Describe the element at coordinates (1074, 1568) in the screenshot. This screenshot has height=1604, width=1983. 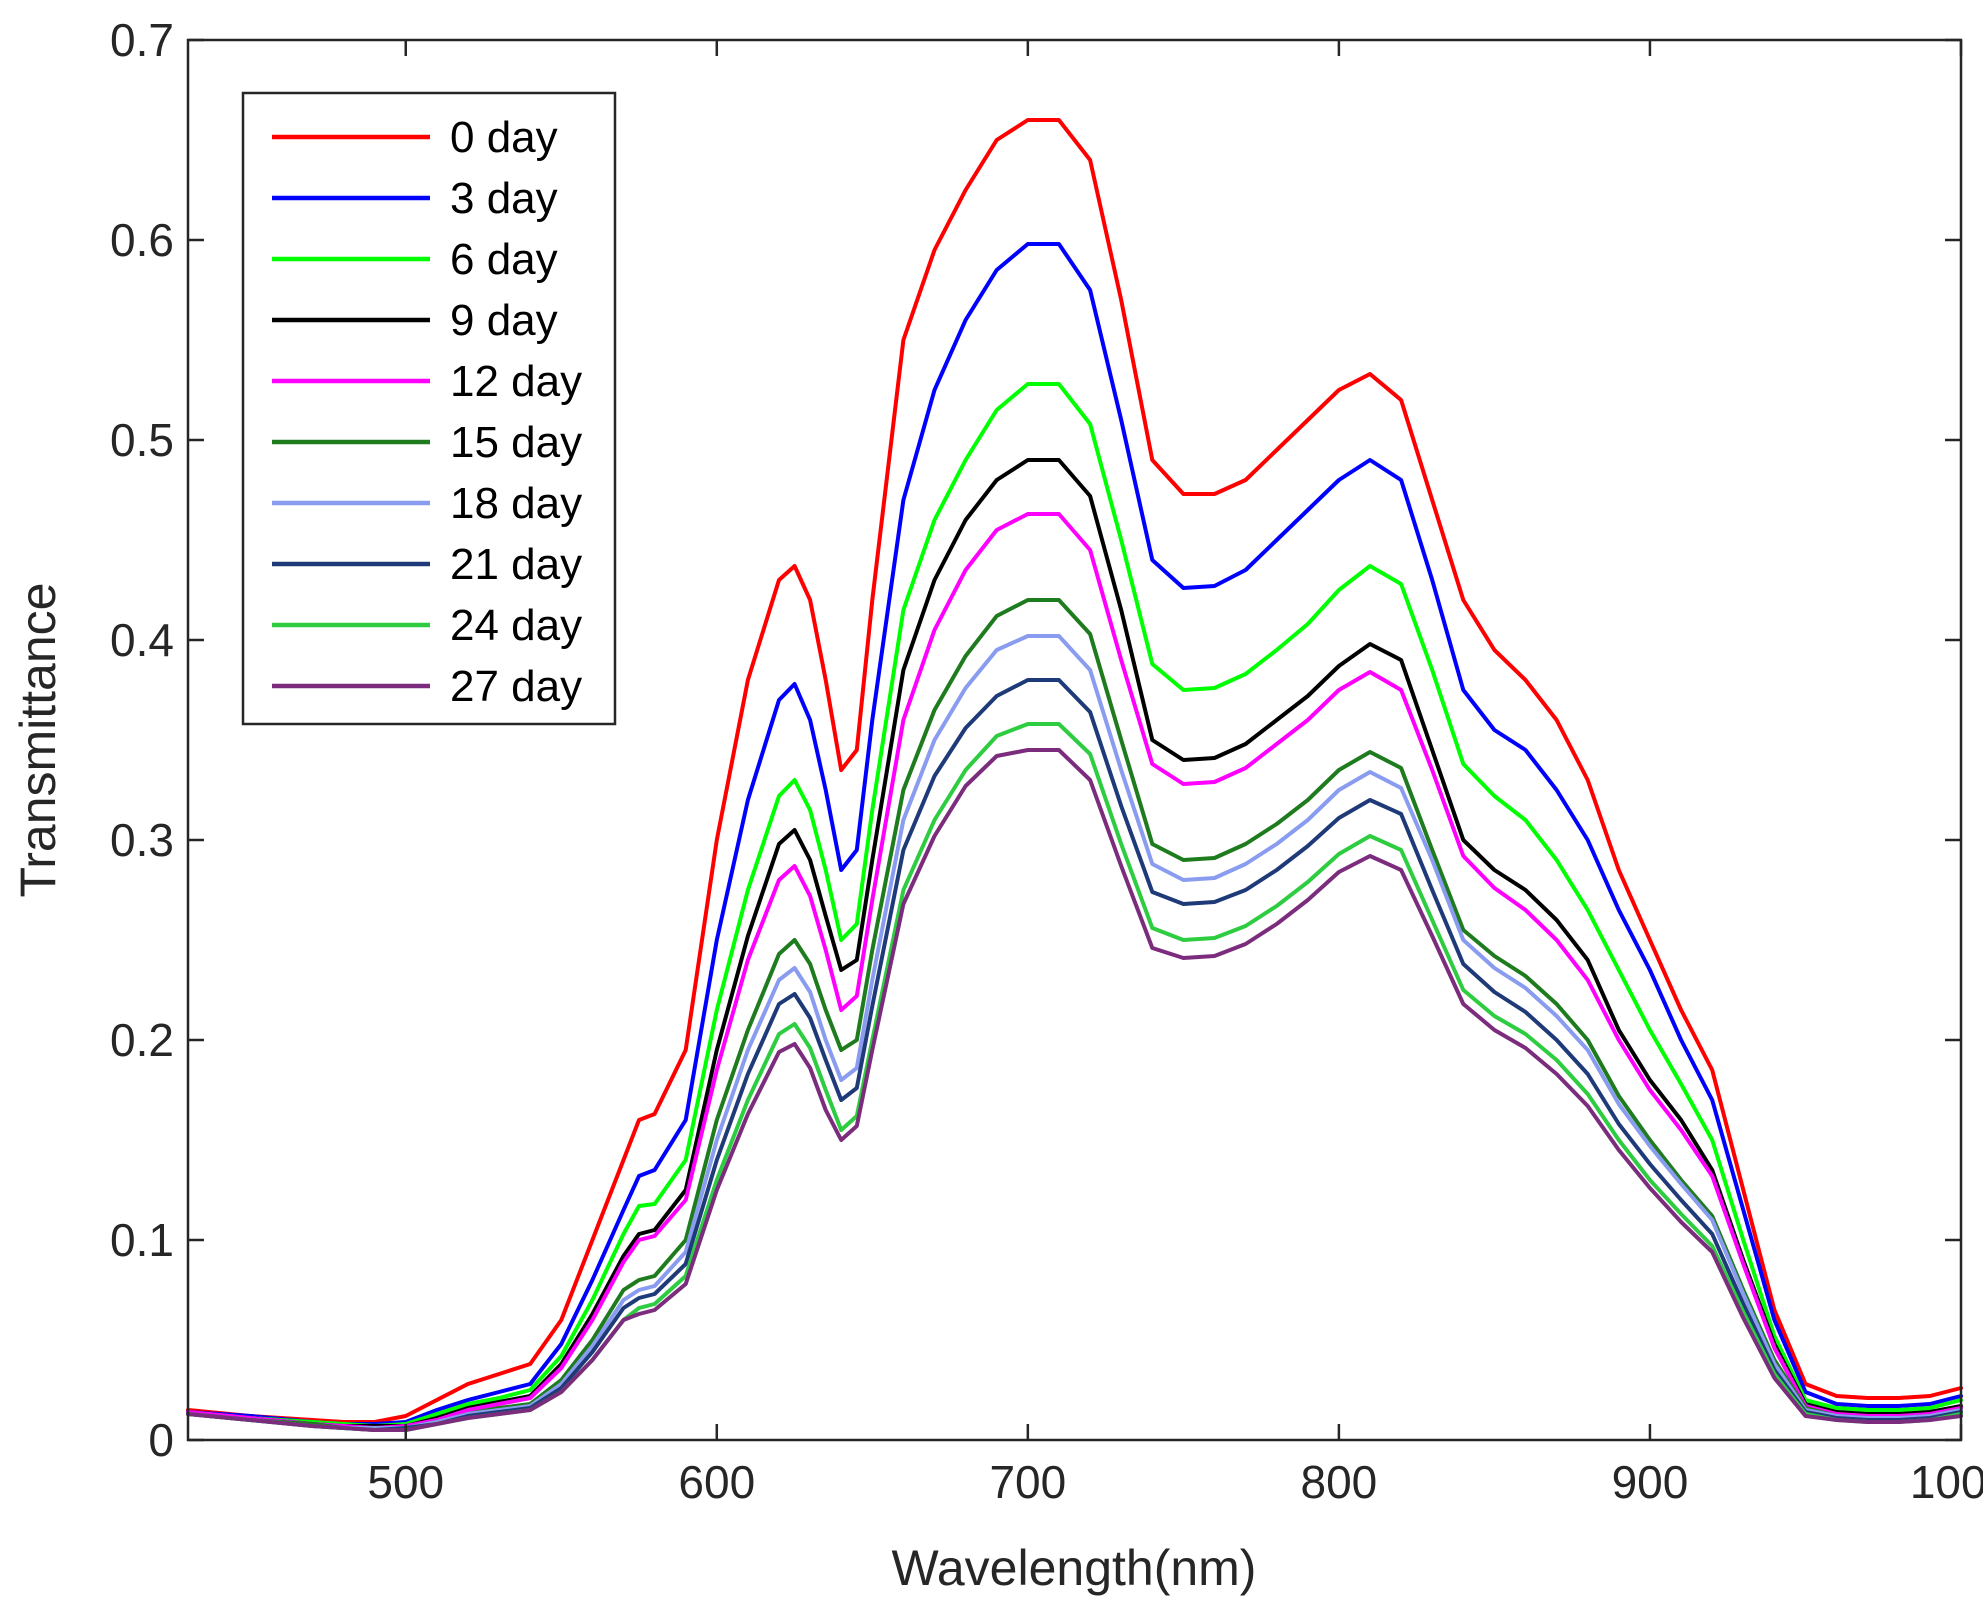
I see `x-axis-title: Wavelength(nm)` at that location.